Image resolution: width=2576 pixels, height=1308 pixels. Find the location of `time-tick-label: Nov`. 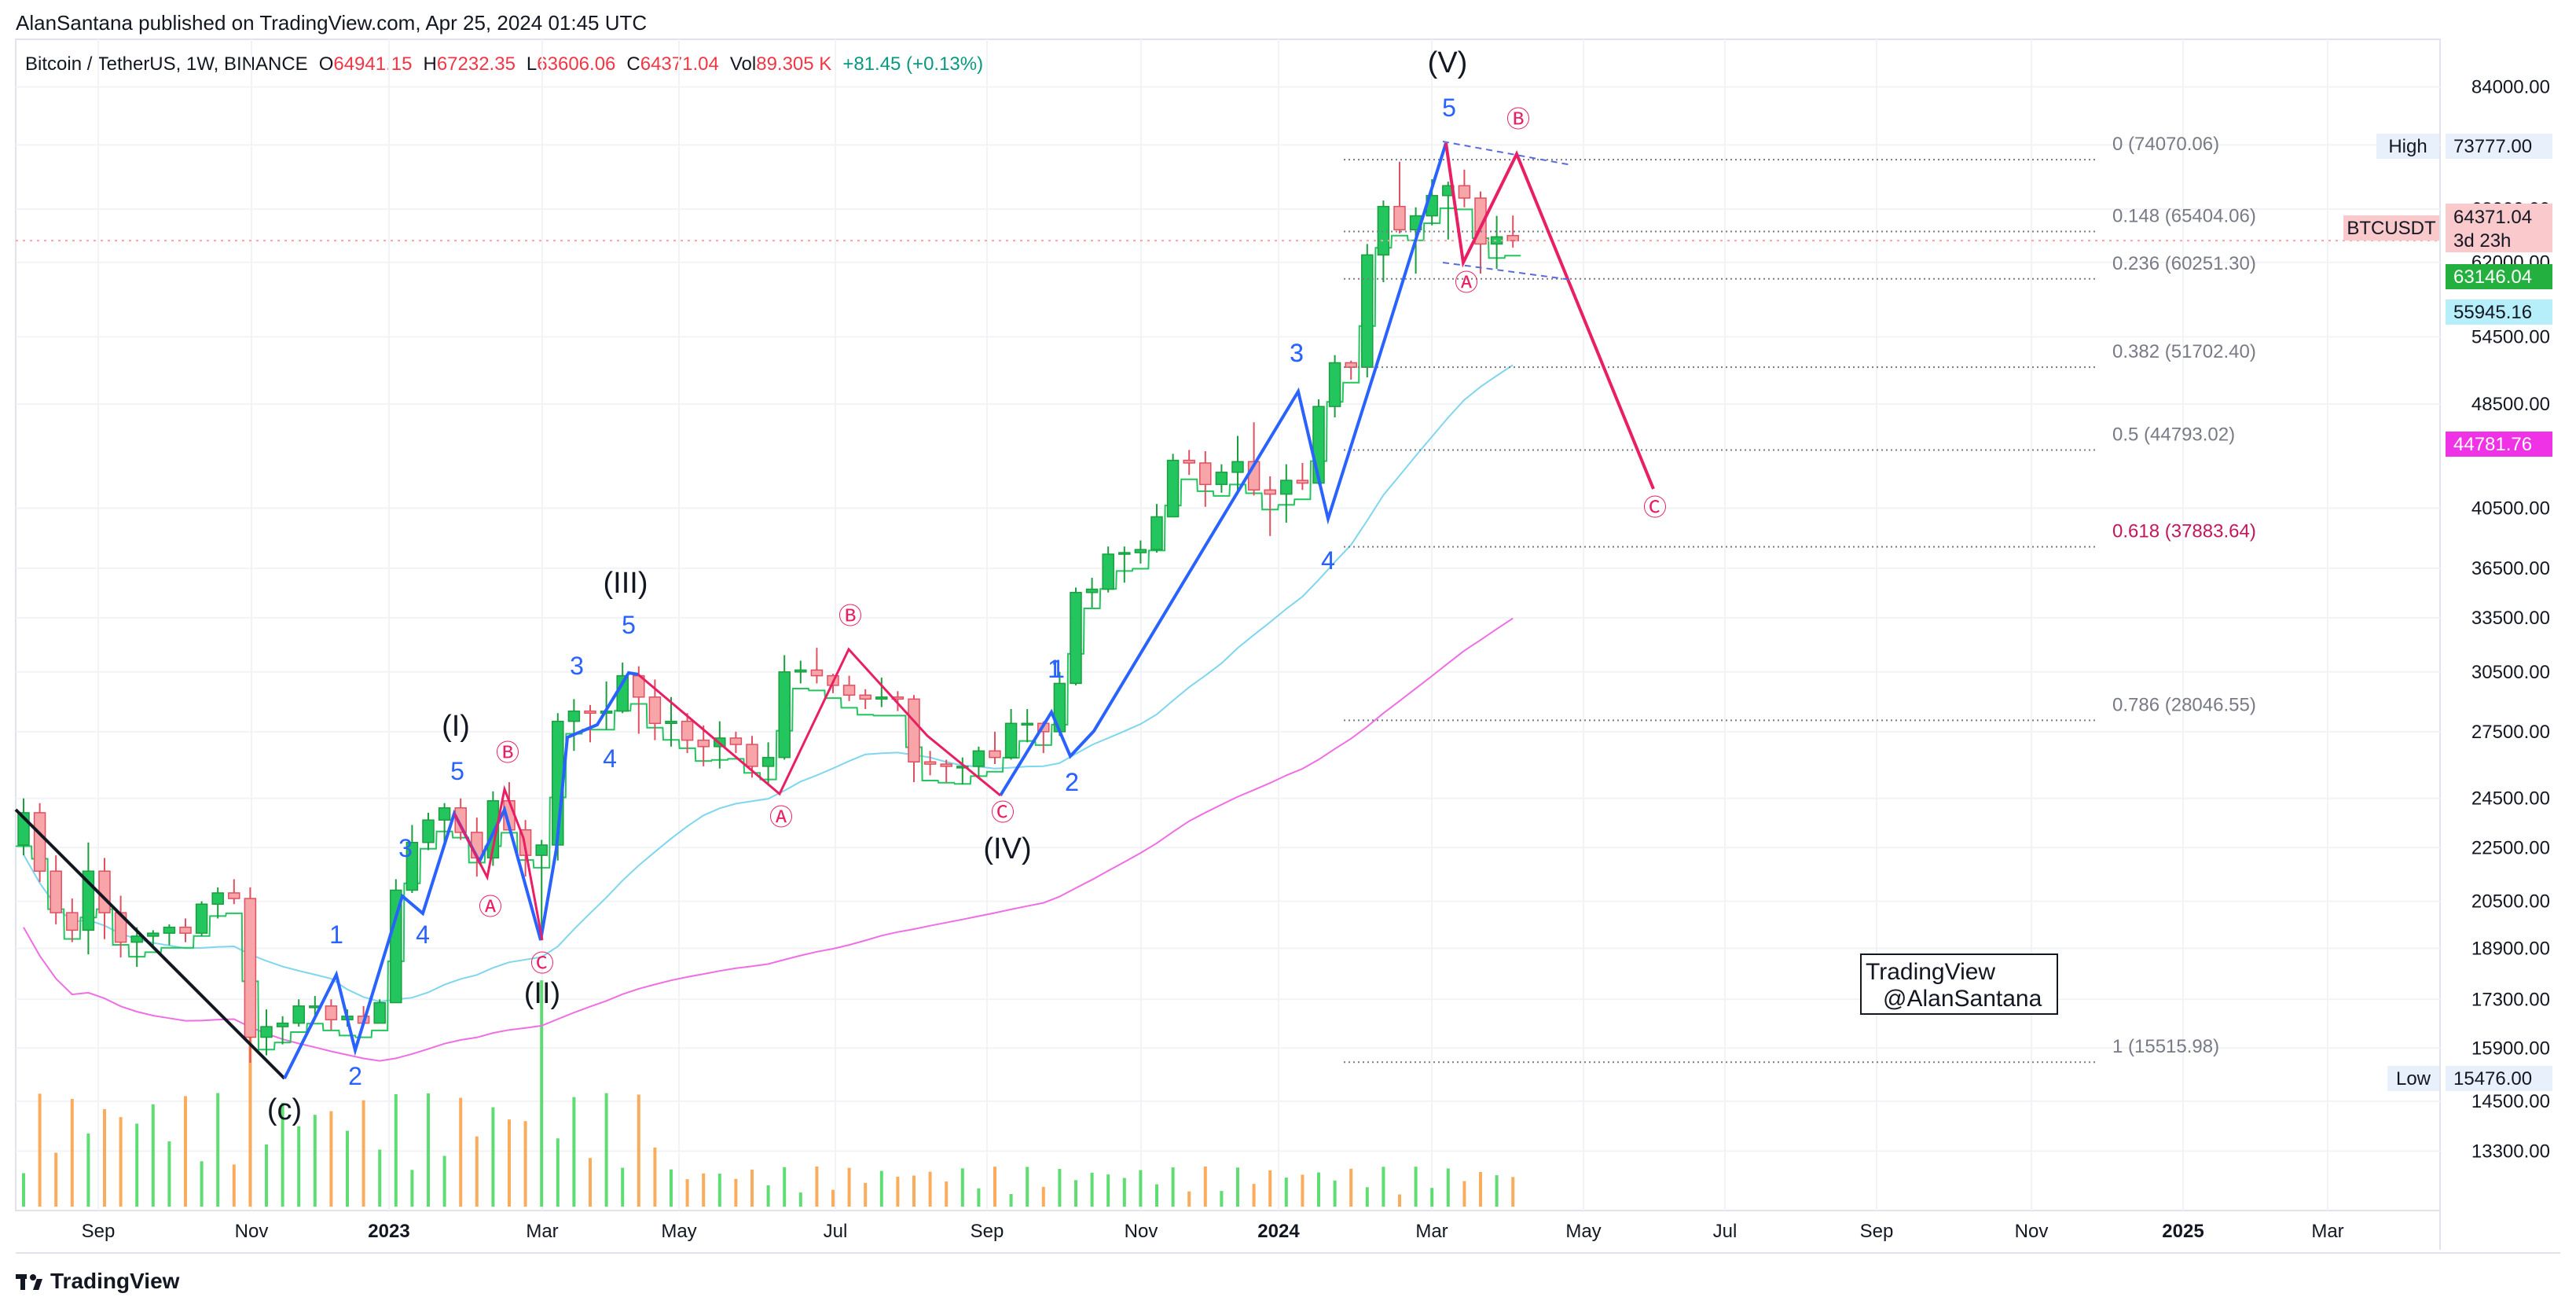

time-tick-label: Nov is located at coordinates (252, 1231).